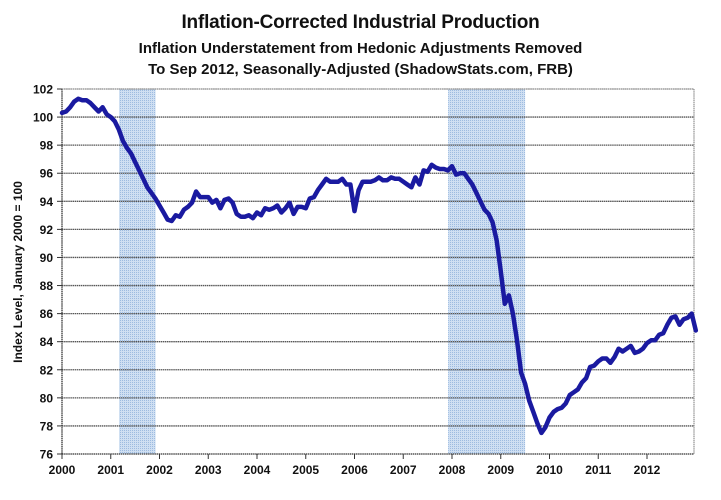  What do you see at coordinates (47, 342) in the screenshot?
I see `y-tick-label: 84` at bounding box center [47, 342].